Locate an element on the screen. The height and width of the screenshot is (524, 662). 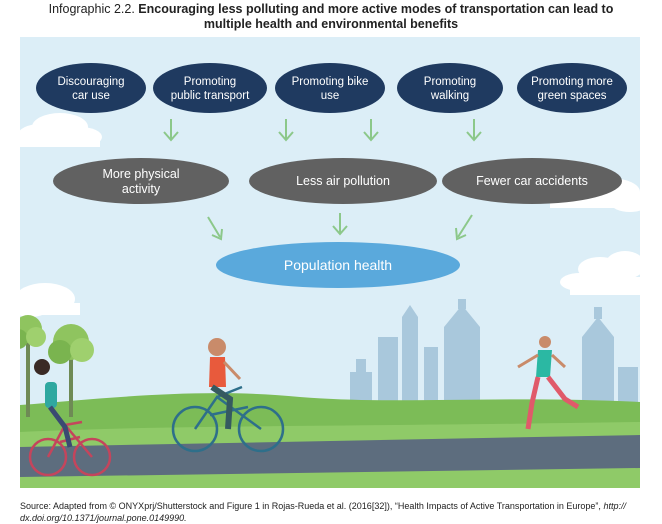
top-4-line-2: walking is located at coordinates (449, 96).